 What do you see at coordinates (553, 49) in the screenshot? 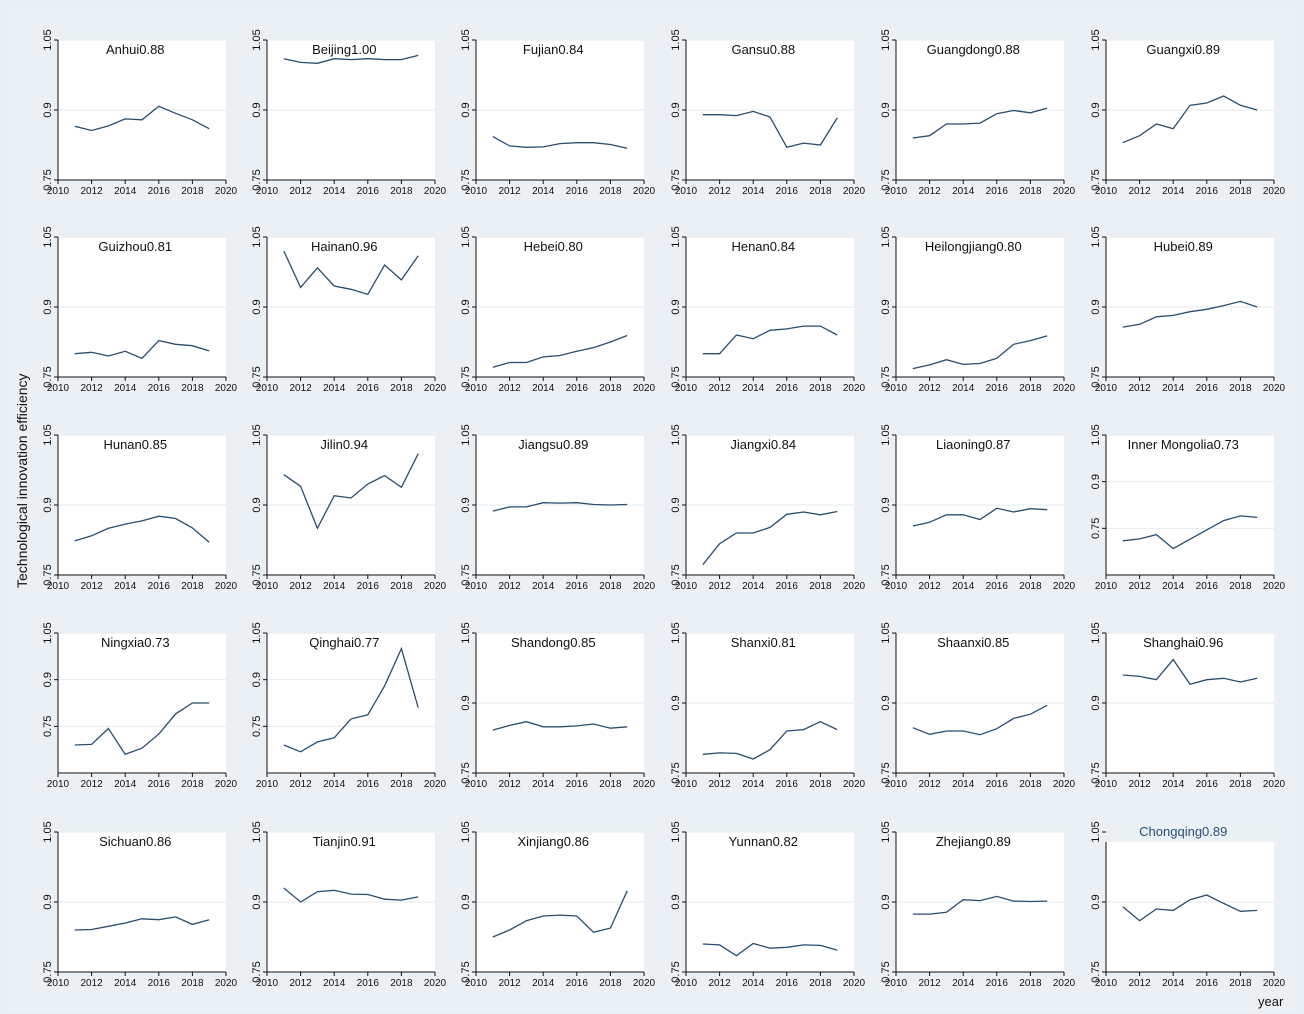
I see `panel-title: Fujian0.84` at bounding box center [553, 49].